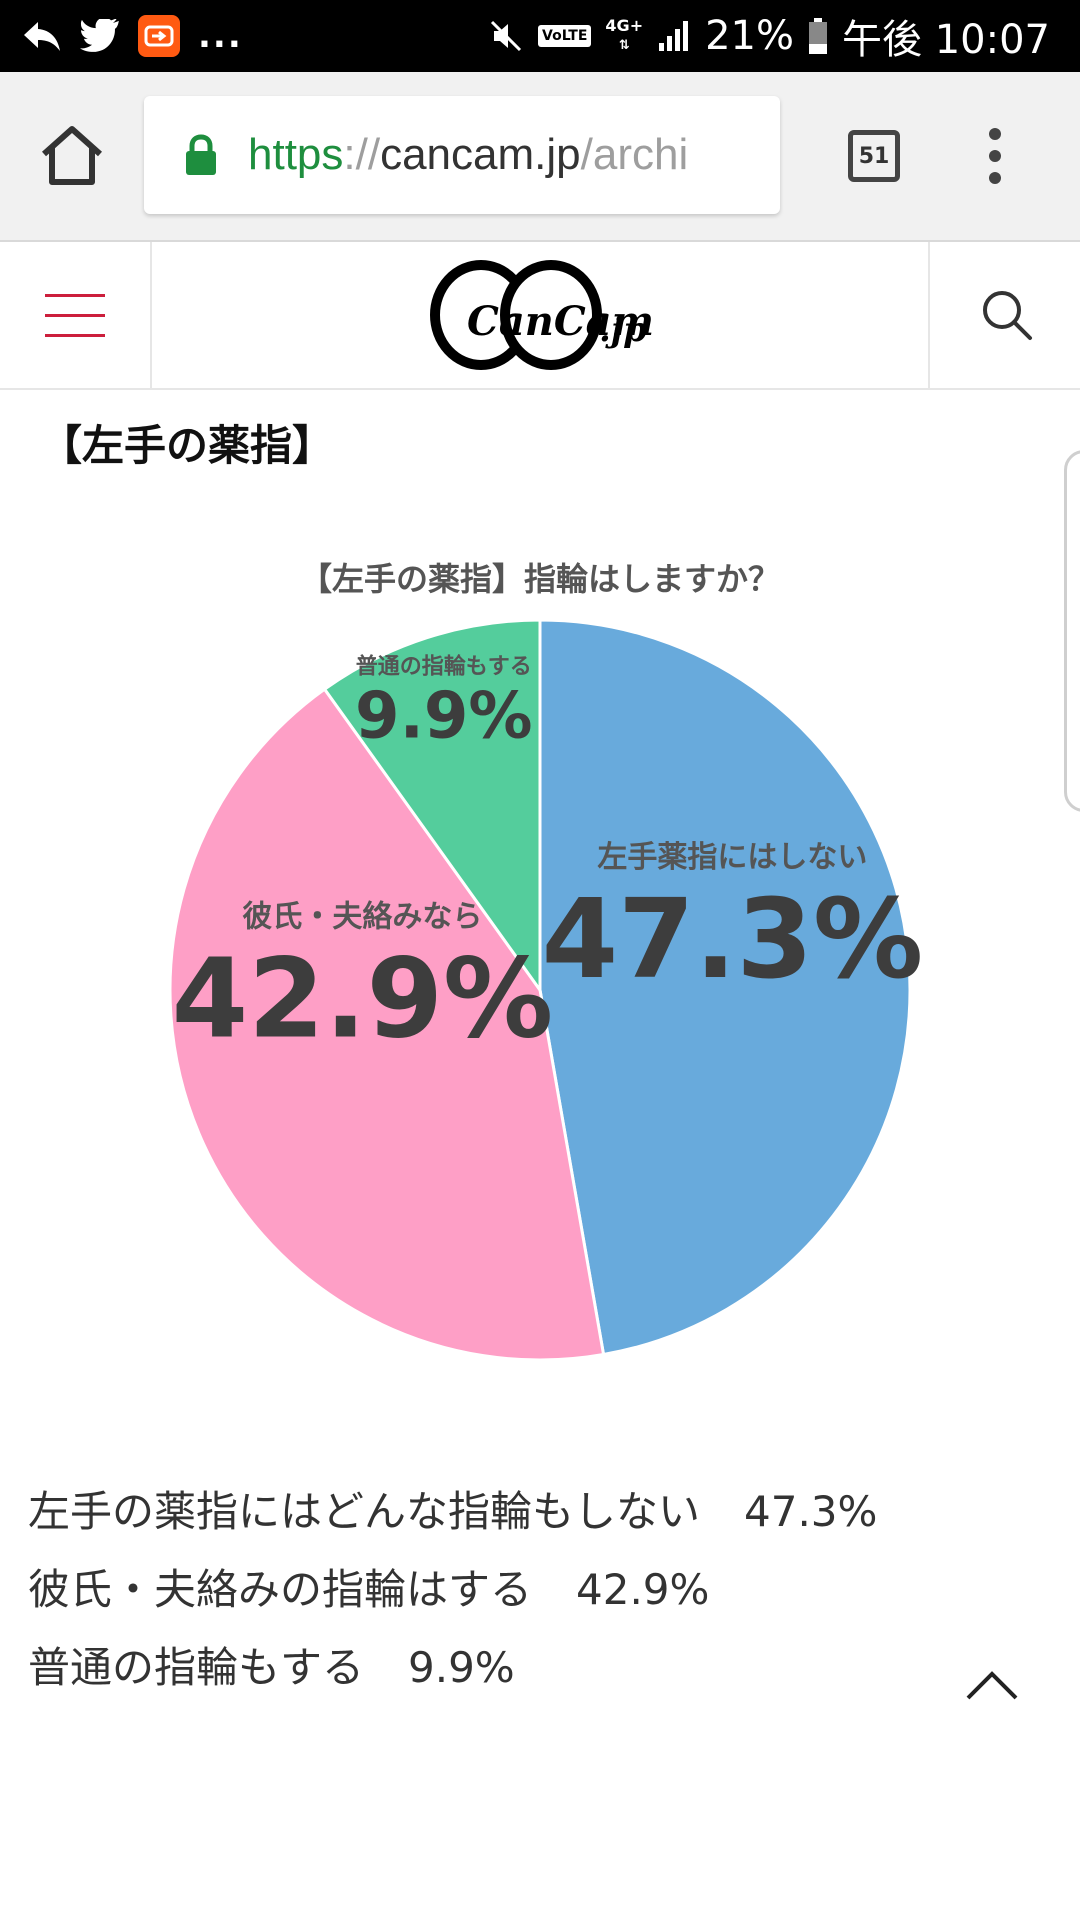  I want to click on scroll-to-top-icon, so click(992, 1684).